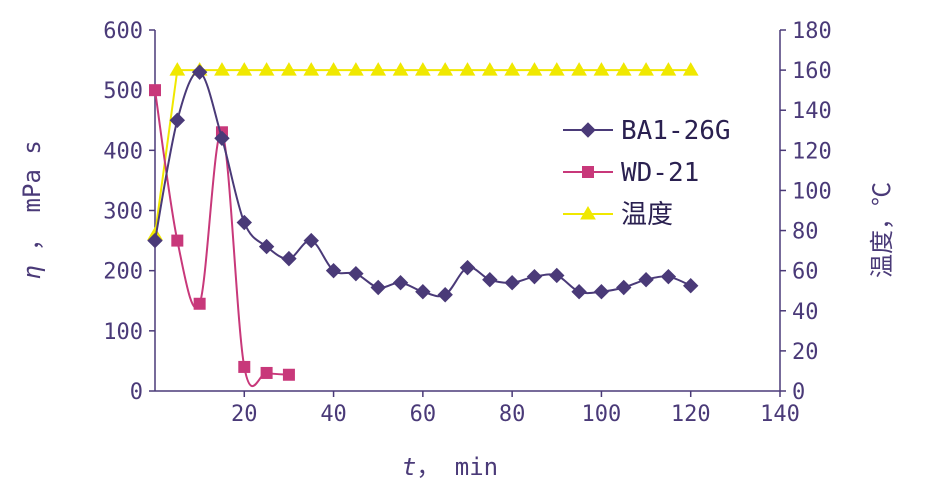 This screenshot has width=928, height=495. What do you see at coordinates (123, 272) in the screenshot?
I see `y-left-tick-label: 200` at bounding box center [123, 272].